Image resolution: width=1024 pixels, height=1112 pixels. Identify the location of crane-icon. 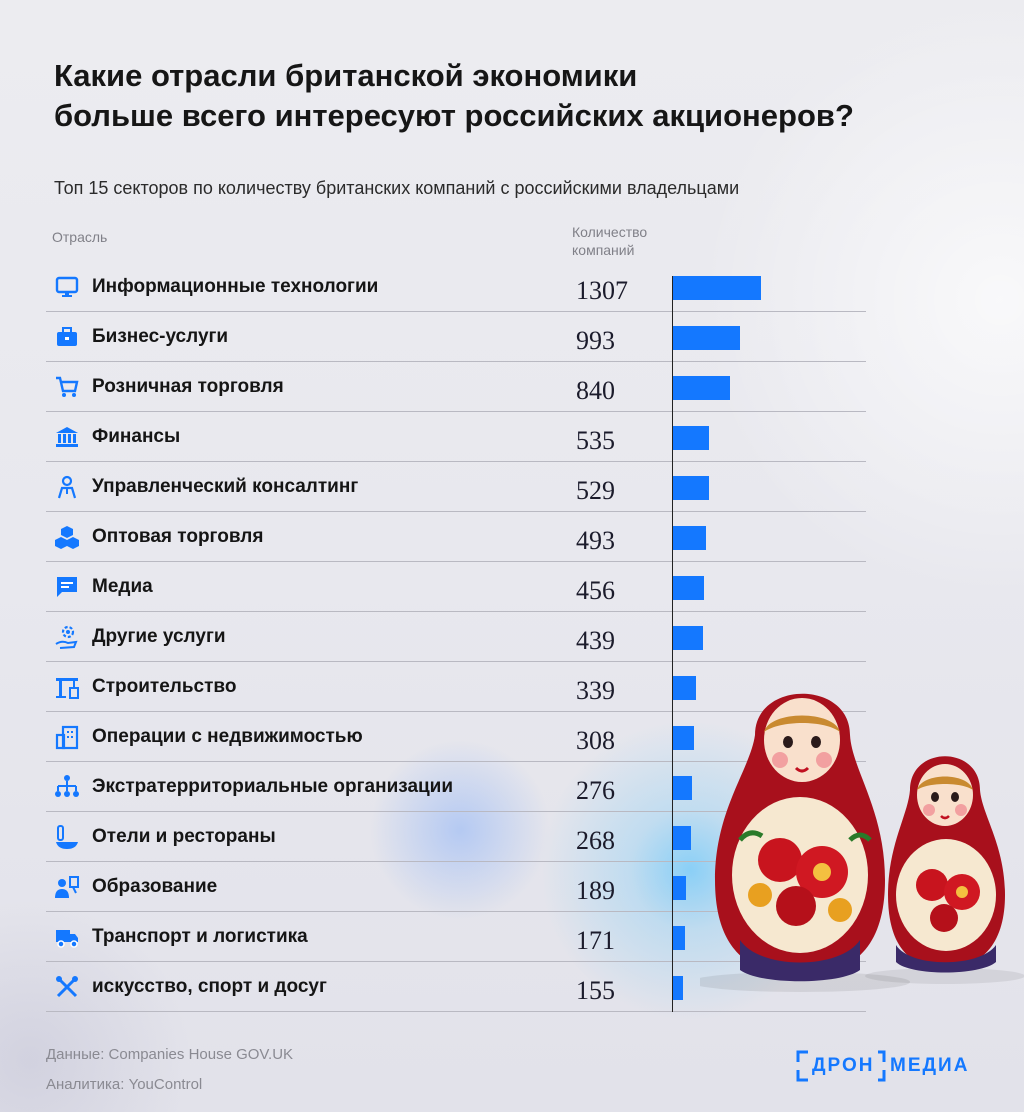
(67, 687).